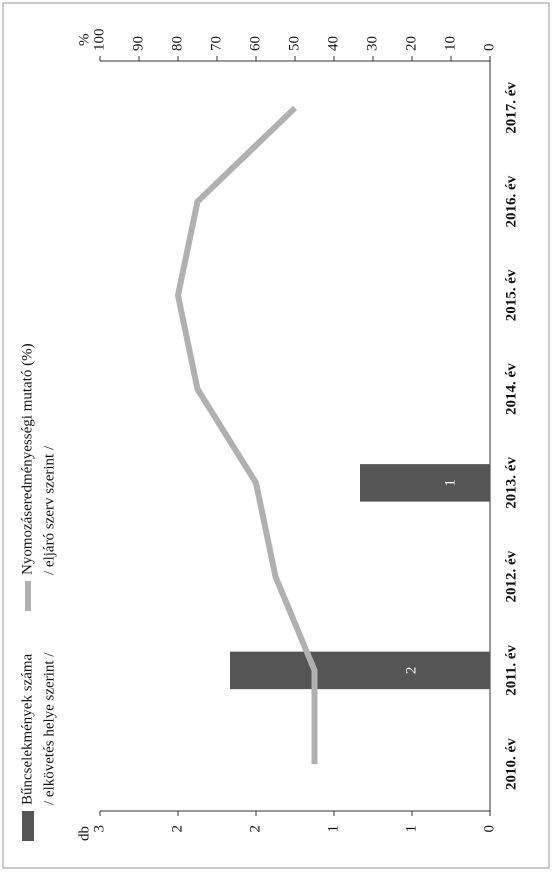 The image size is (552, 876). I want to click on legend-label: Bűncselekmények száma, so click(27, 729).